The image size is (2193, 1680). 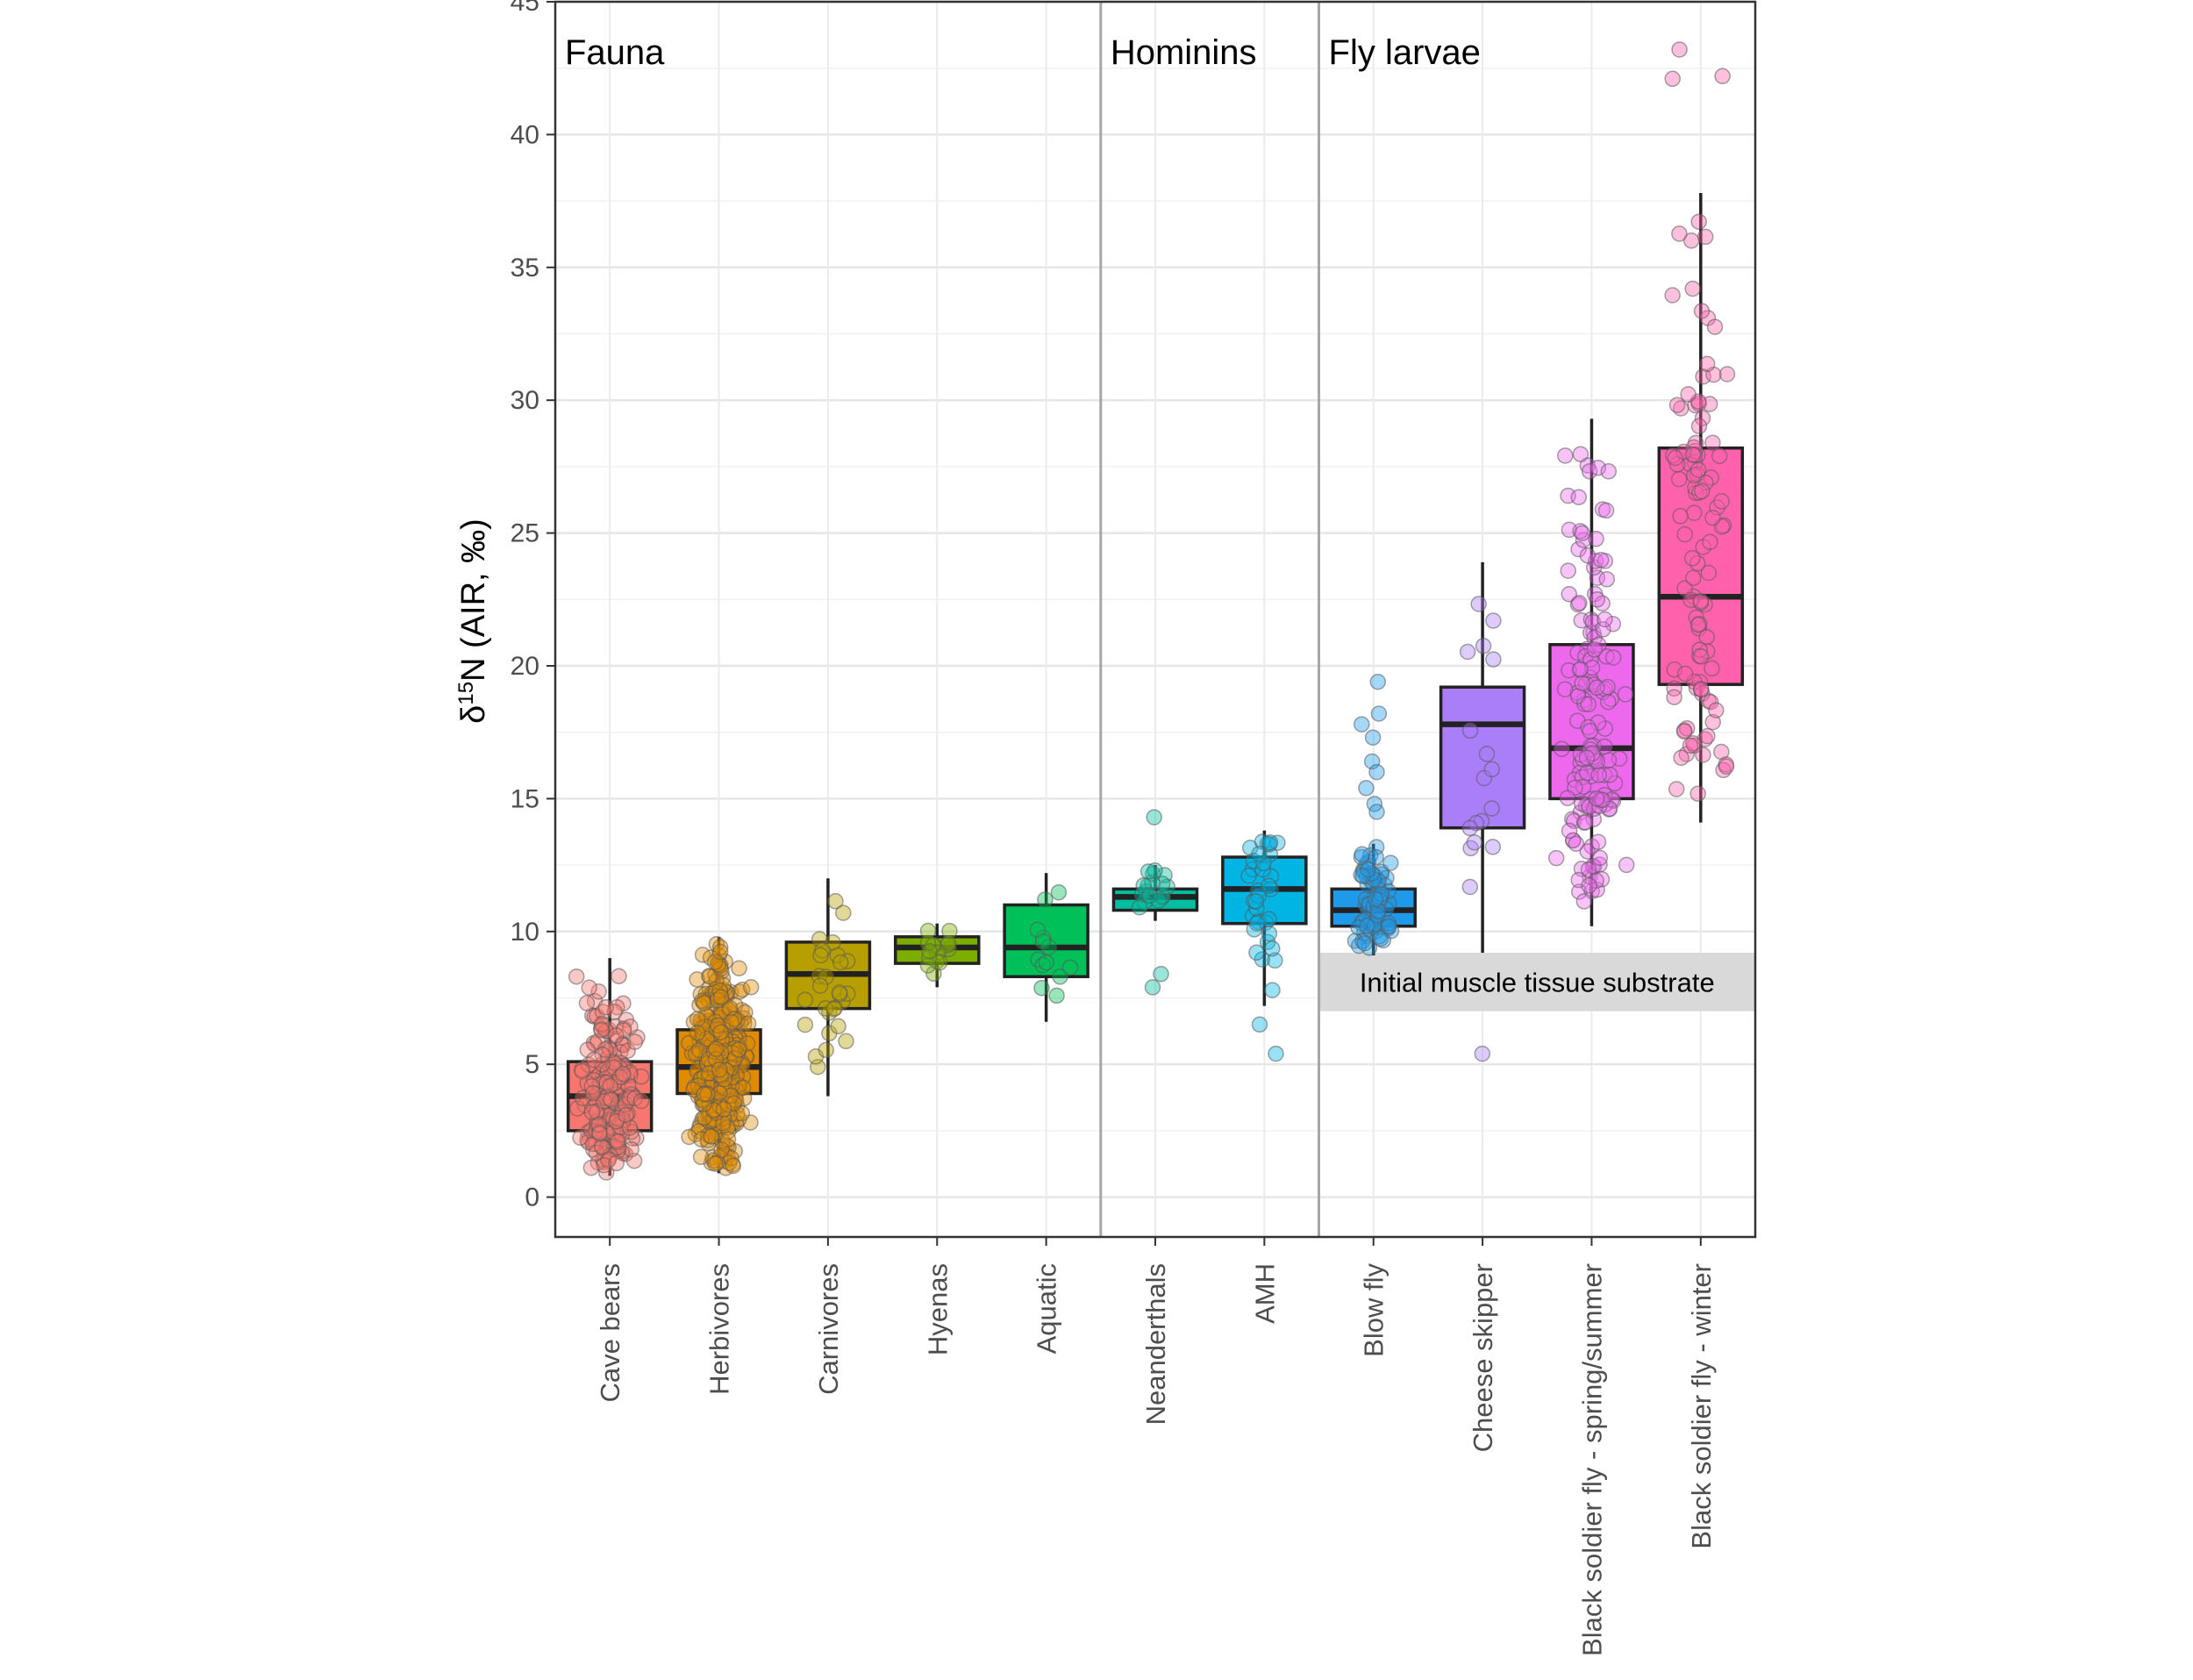 What do you see at coordinates (466, 693) in the screenshot?
I see `y-axis-title-superscript: 15` at bounding box center [466, 693].